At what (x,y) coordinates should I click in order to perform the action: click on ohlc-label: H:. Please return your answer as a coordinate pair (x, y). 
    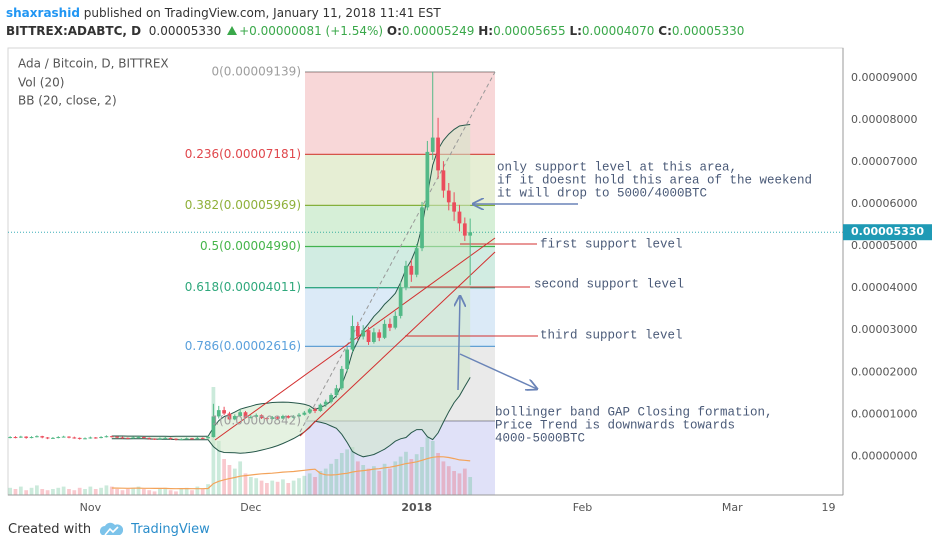
    Looking at the image, I should click on (486, 31).